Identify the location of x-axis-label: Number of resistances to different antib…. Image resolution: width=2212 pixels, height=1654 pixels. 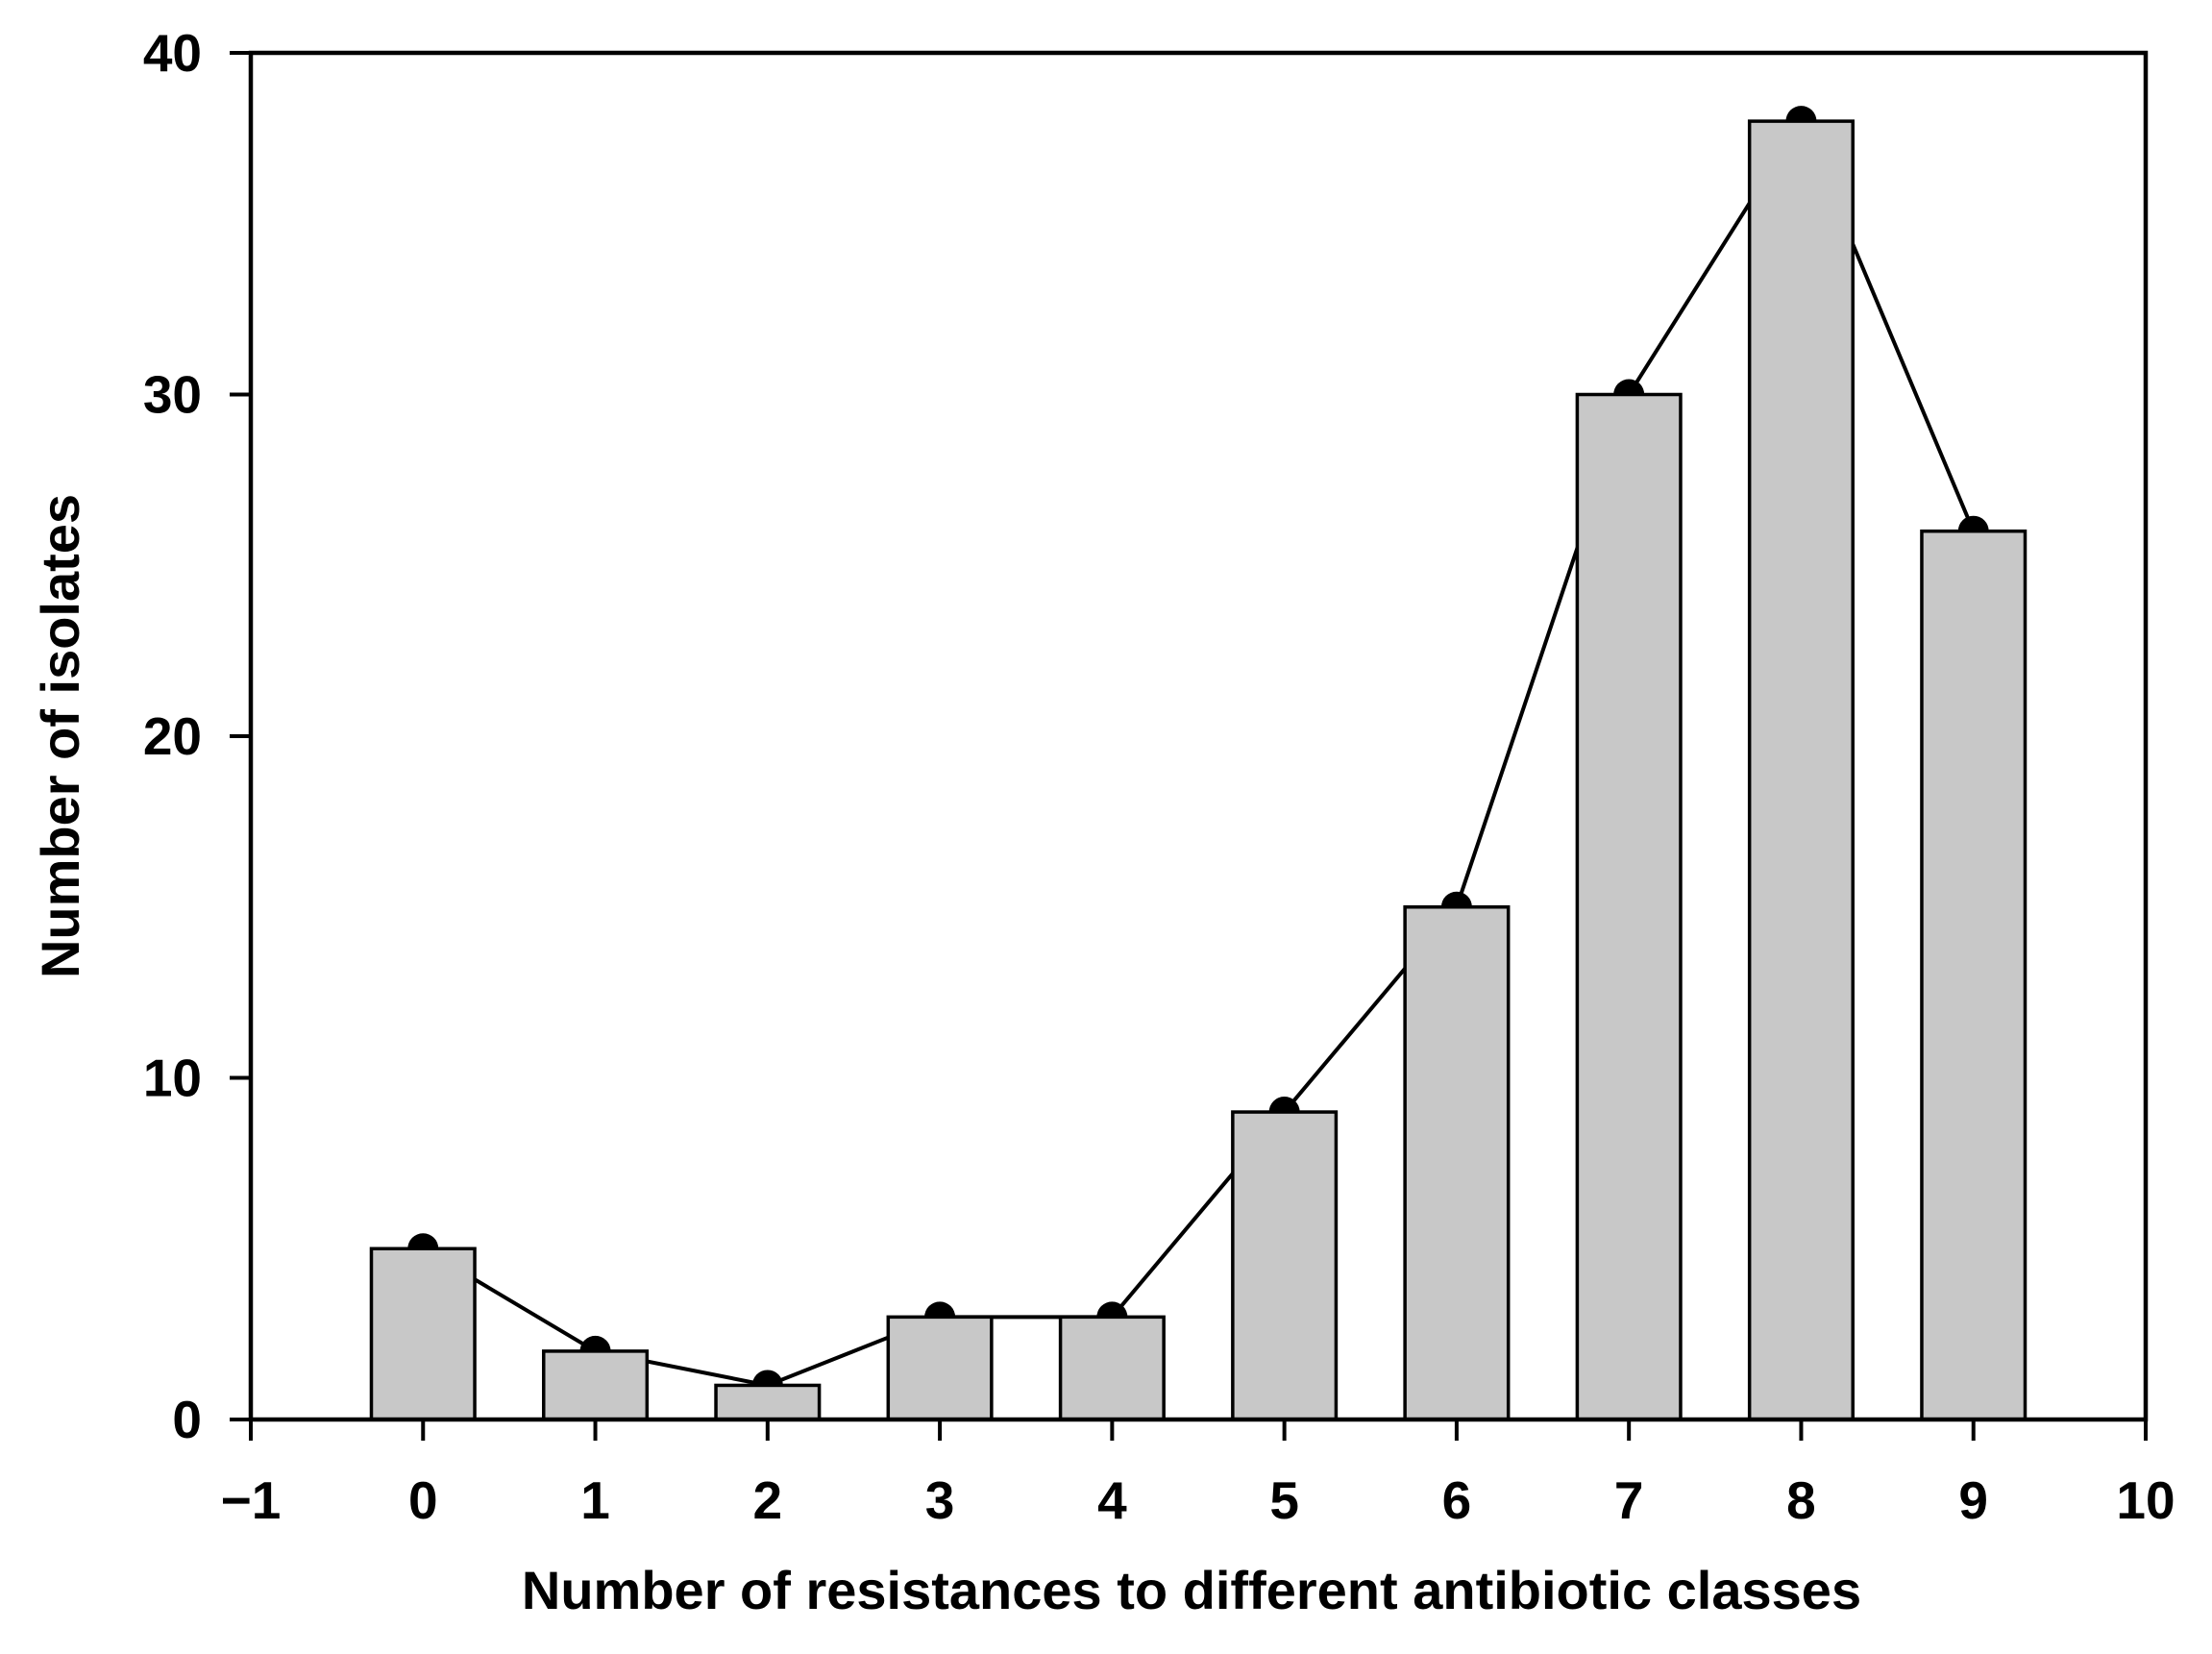
(1191, 1590).